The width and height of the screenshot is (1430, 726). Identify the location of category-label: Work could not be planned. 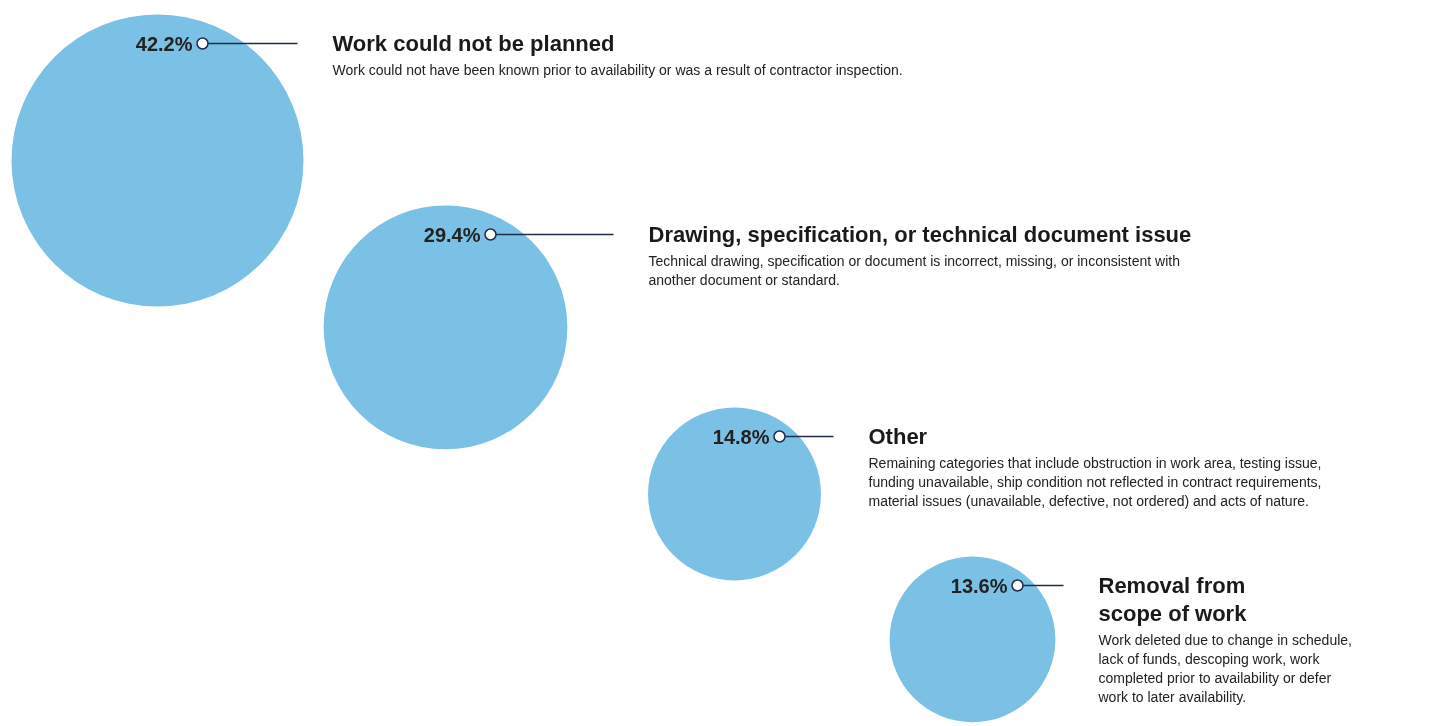
(473, 43).